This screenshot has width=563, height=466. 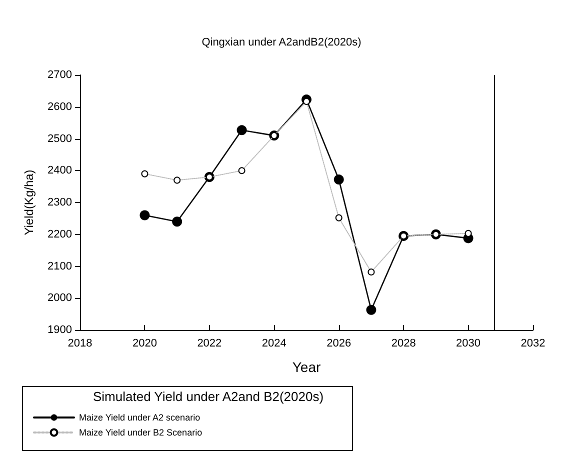 I want to click on legend-label: Maize Yield under A2 scenario, so click(x=139, y=417).